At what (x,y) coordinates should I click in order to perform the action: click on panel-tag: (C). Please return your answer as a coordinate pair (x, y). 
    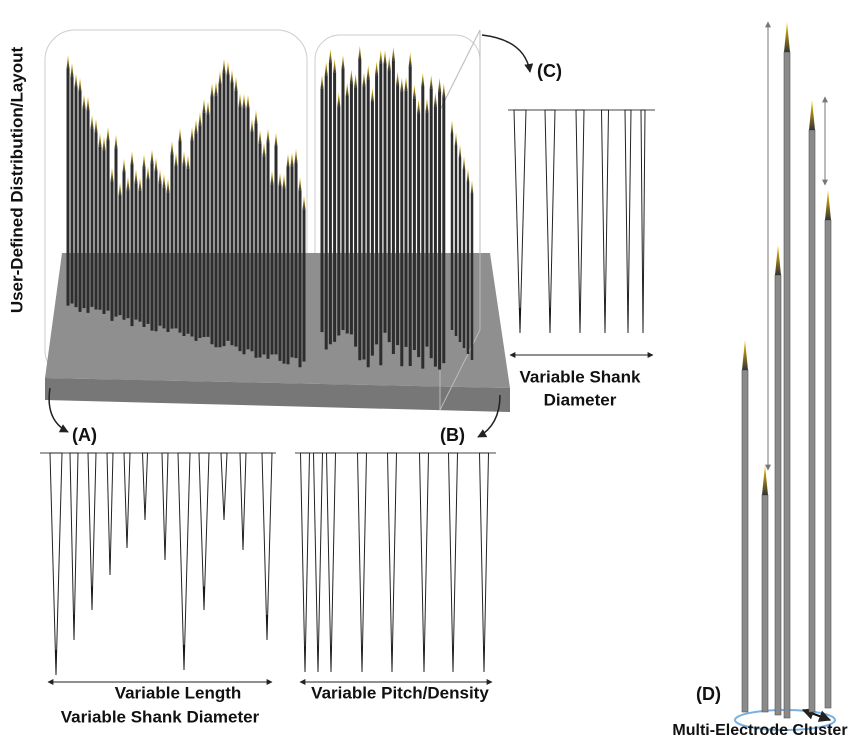
    Looking at the image, I should click on (549, 71).